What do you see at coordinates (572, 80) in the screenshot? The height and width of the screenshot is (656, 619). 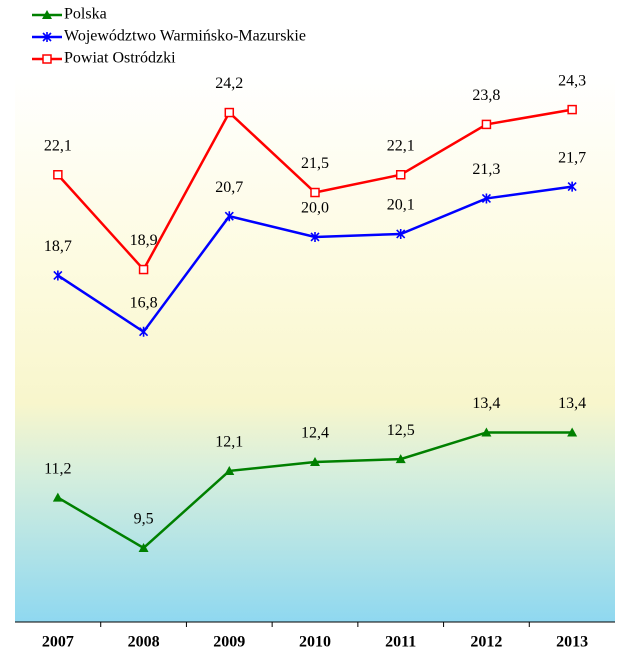 I see `data-label: 24,3` at bounding box center [572, 80].